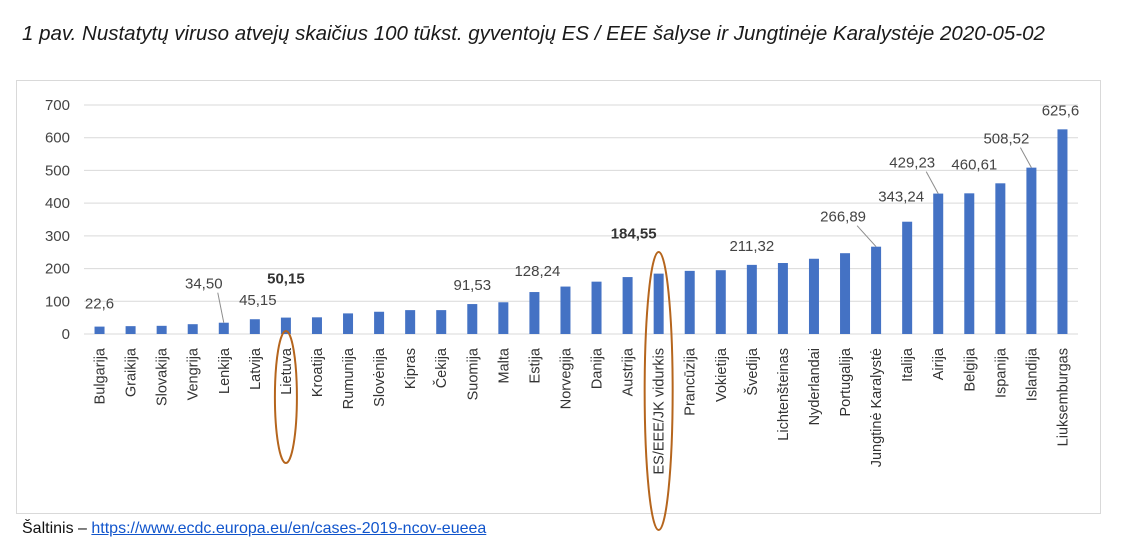 Image resolution: width=1126 pixels, height=556 pixels. Describe the element at coordinates (537, 271) in the screenshot. I see `data-label-5: 128,24` at that location.